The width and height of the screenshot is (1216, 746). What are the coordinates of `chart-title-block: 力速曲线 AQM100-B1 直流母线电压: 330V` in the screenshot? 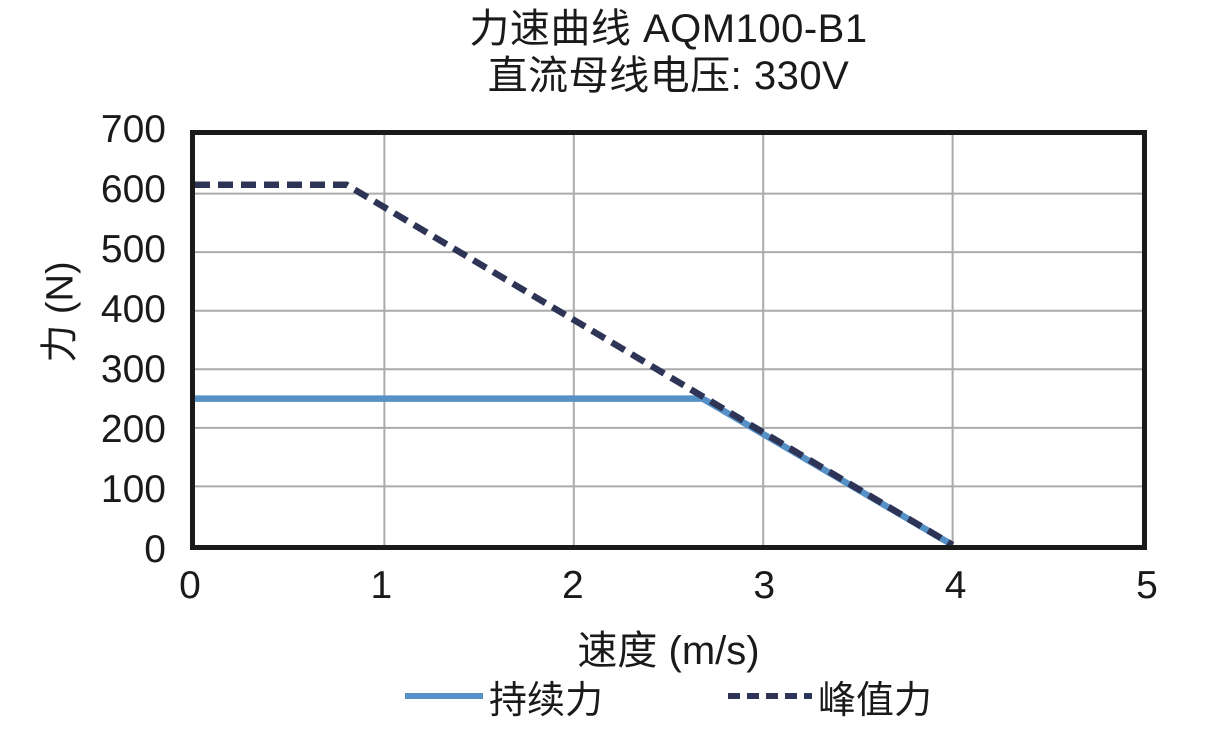 It's located at (668, 53).